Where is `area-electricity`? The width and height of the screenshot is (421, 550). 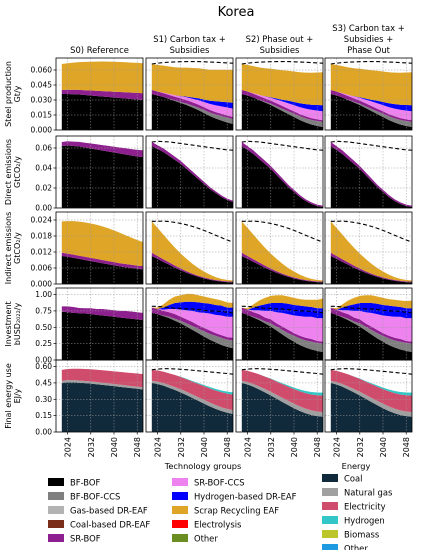
area-electricity is located at coordinates (371, 391).